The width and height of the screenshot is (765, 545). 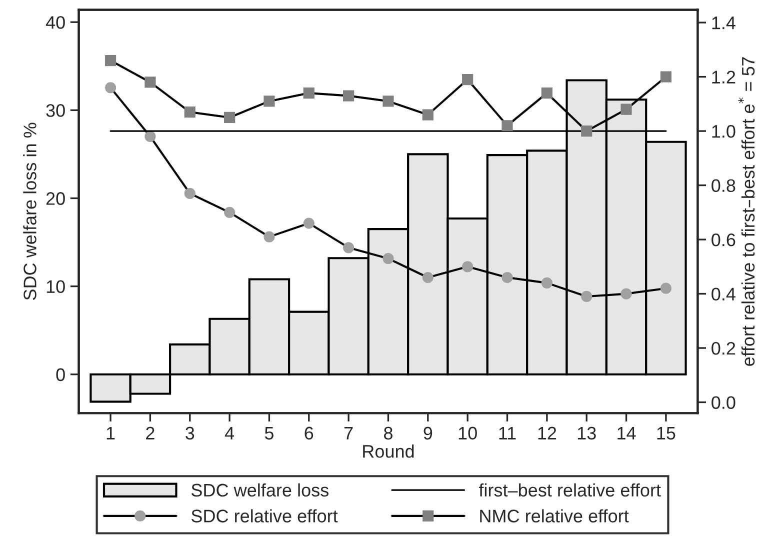 I want to click on y2-tick-label: 1.2, so click(x=724, y=77).